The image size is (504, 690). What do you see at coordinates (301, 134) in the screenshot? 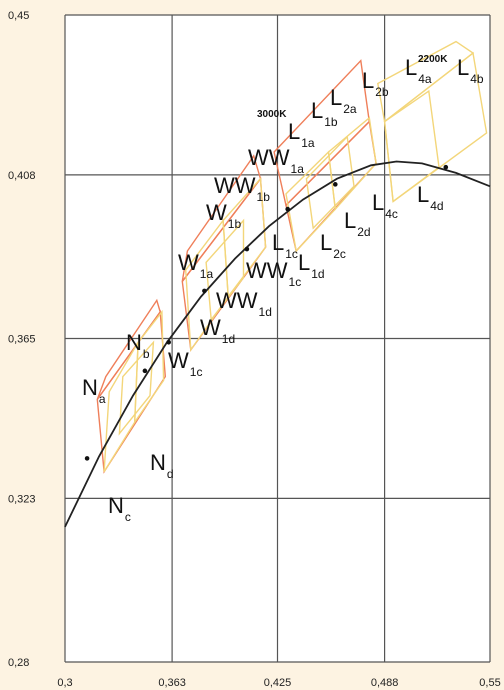
I see `bin-label-l-1a: L 1a` at bounding box center [301, 134].